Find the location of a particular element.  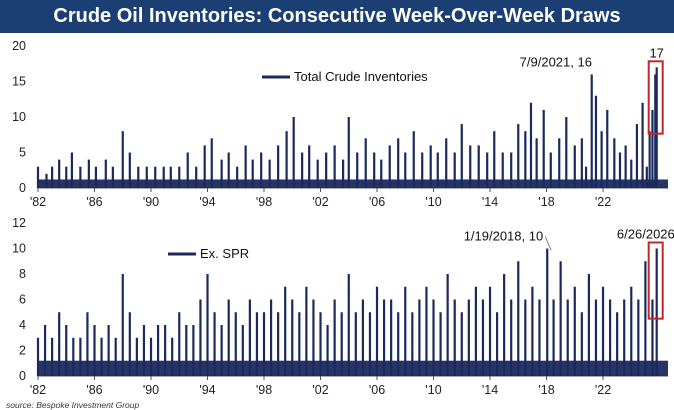

x-tick-label: '90 is located at coordinates (151, 390).